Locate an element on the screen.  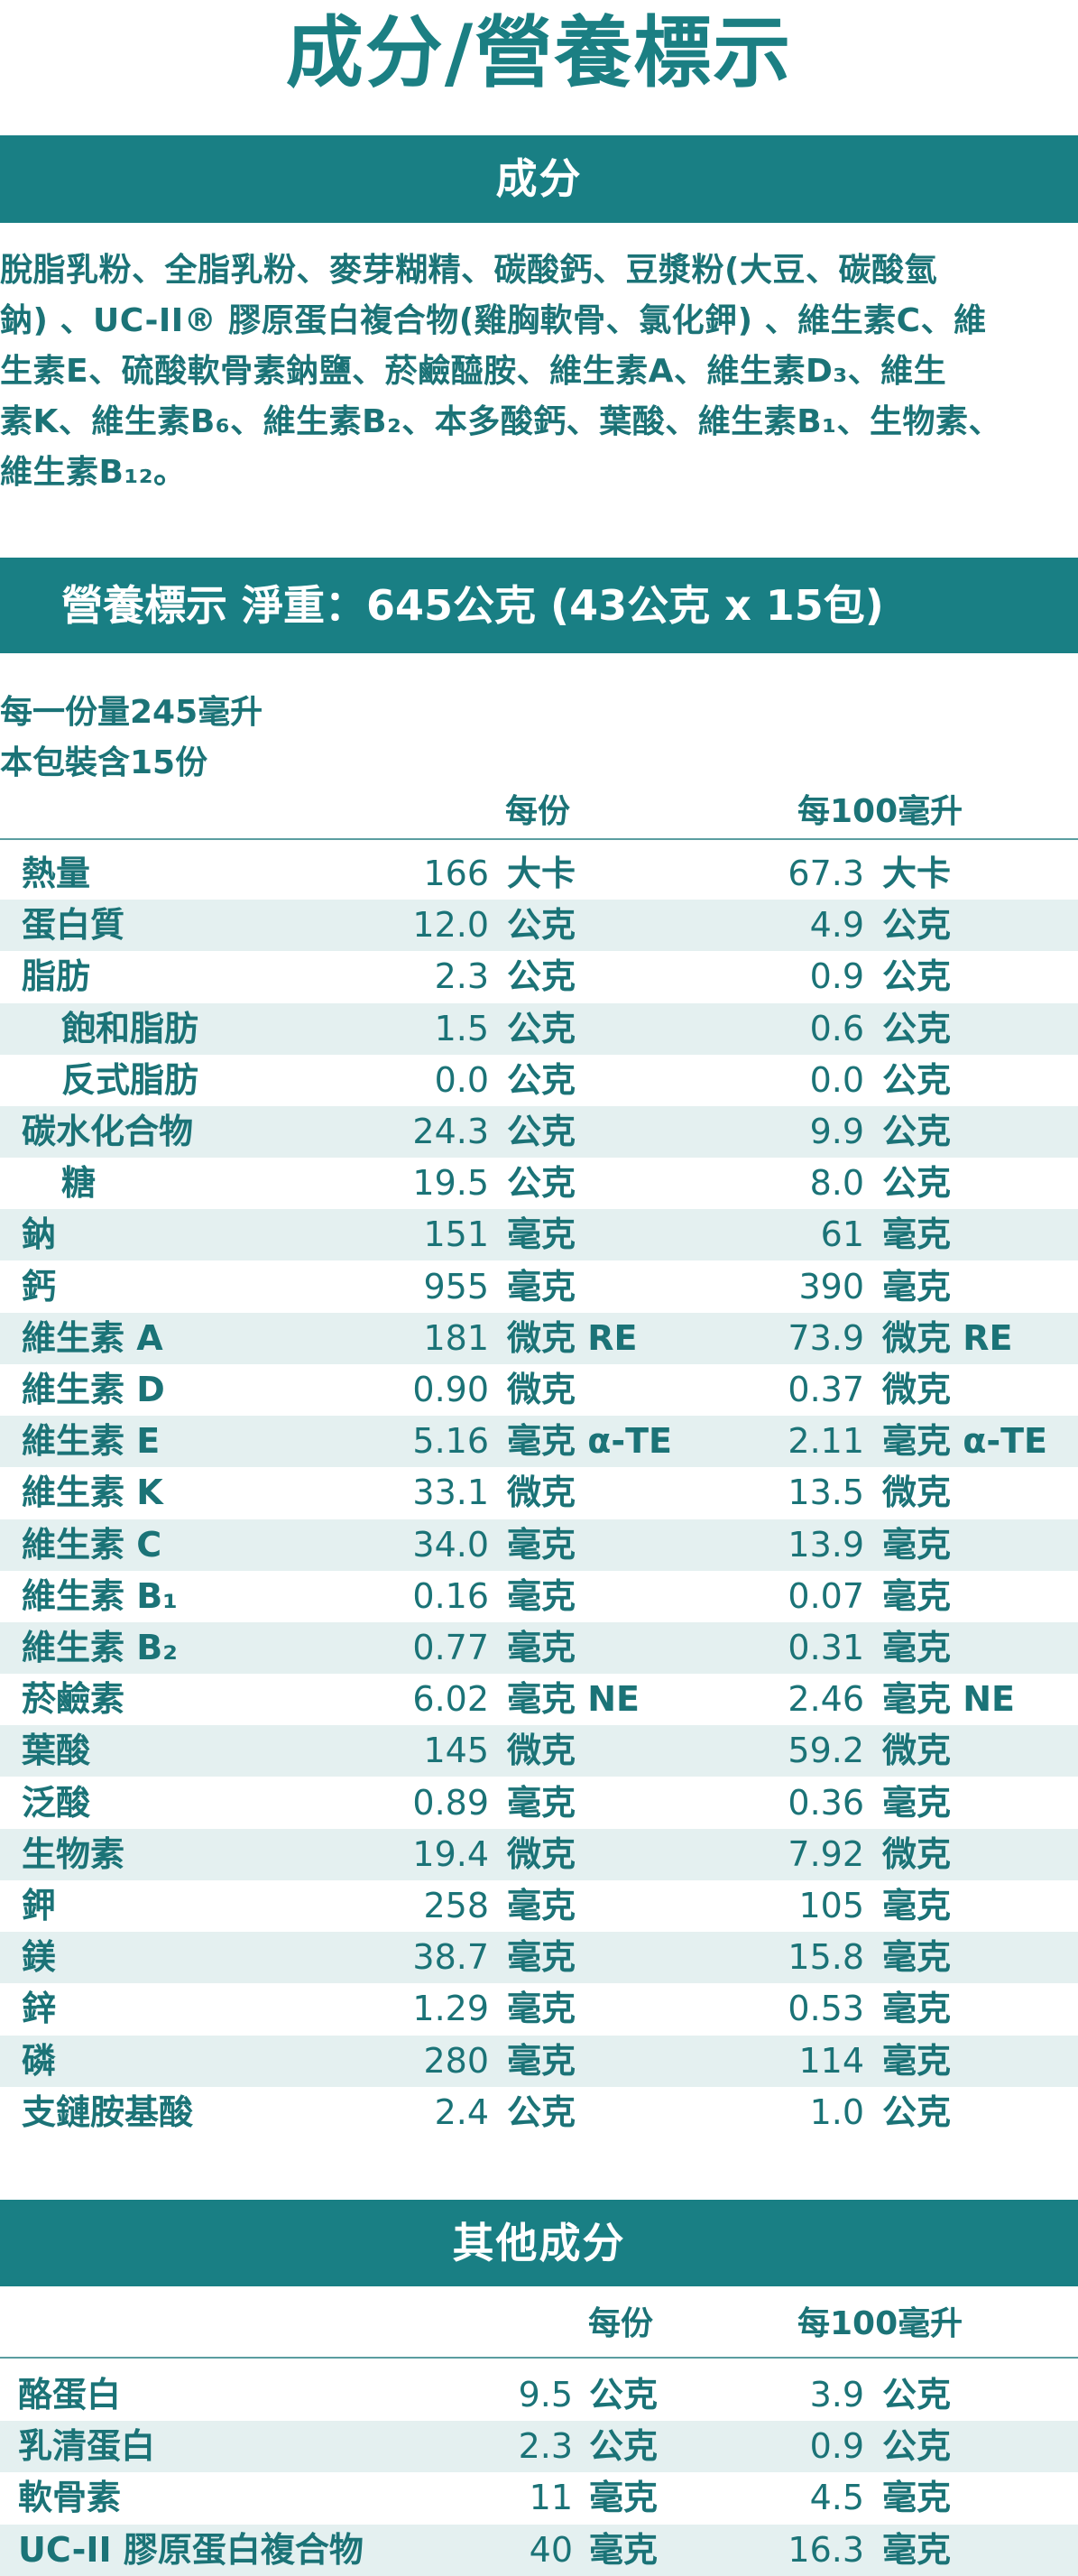
other-per-serving-header: 每份 is located at coordinates (621, 2323).